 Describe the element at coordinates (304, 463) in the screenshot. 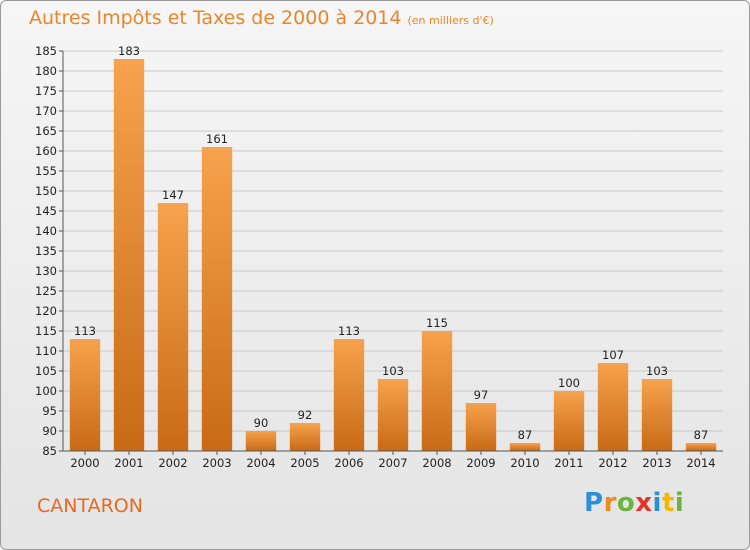

I see `x-tick-label: 2005` at that location.